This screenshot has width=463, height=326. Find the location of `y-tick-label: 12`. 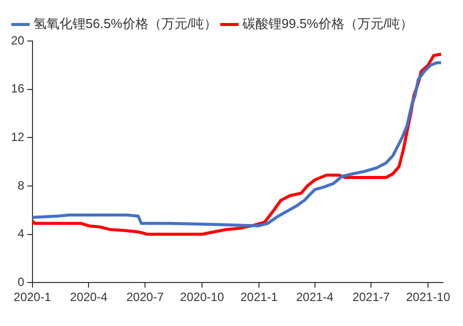

y-tick-label: 12 is located at coordinates (17, 137).